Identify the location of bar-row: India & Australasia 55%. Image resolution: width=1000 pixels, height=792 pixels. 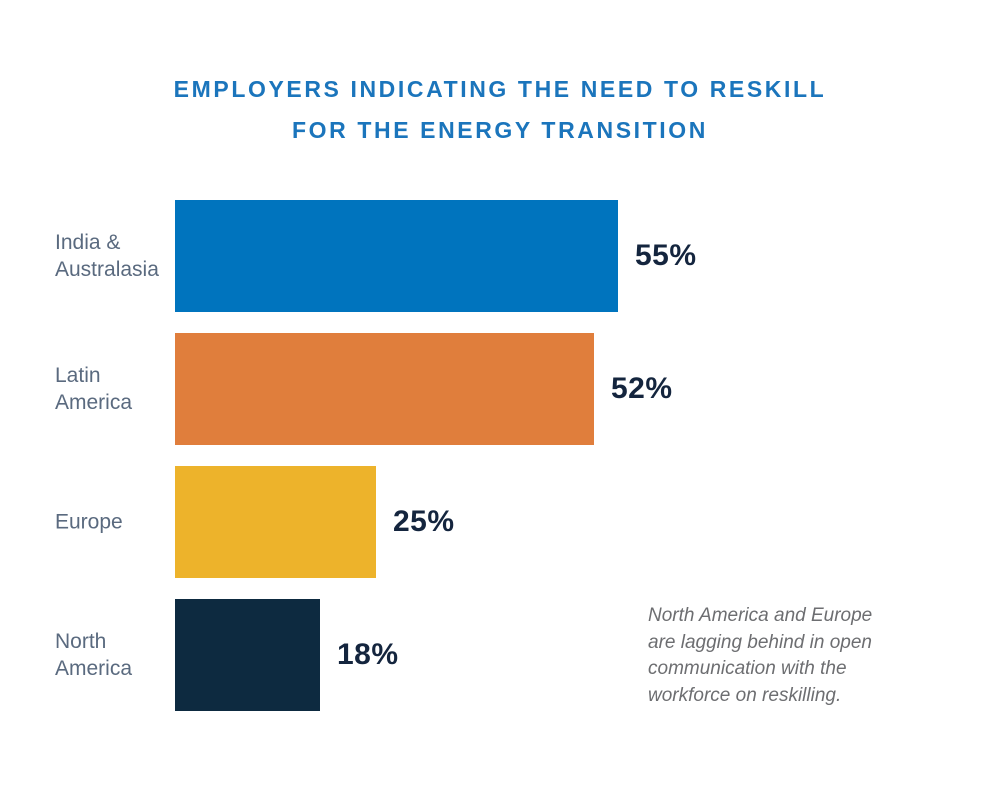
(500, 256).